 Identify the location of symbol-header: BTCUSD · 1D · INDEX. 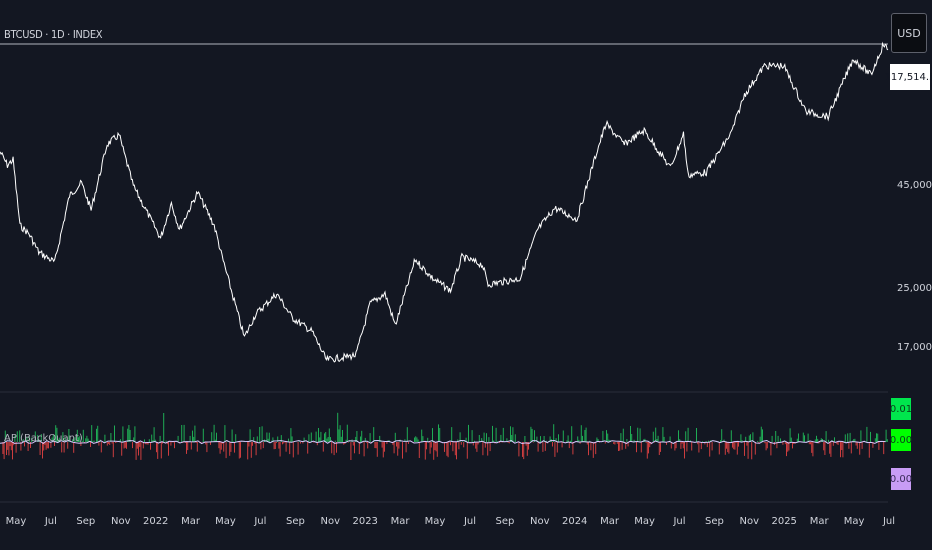
(53, 34).